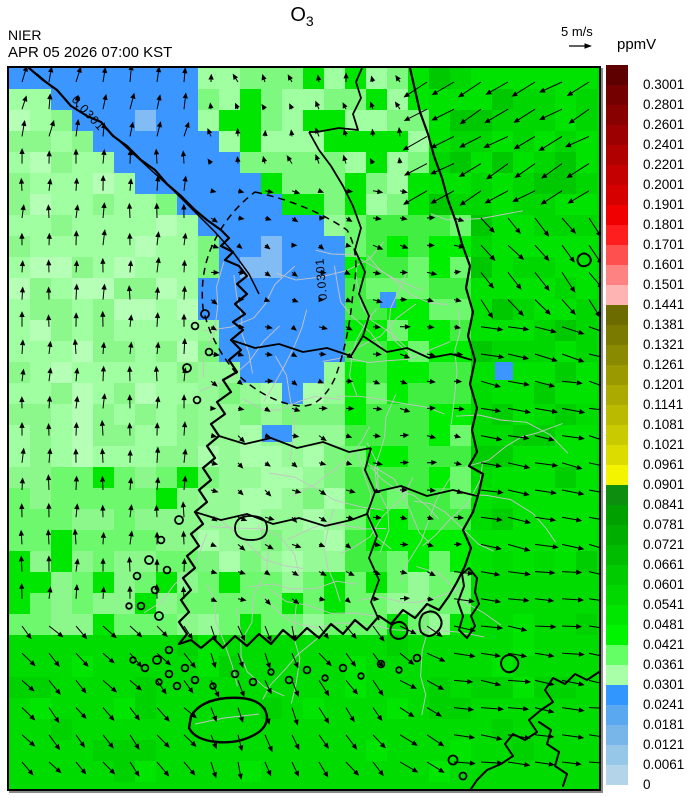 The image size is (692, 798). I want to click on colorbar-label: 0.0481, so click(664, 624).